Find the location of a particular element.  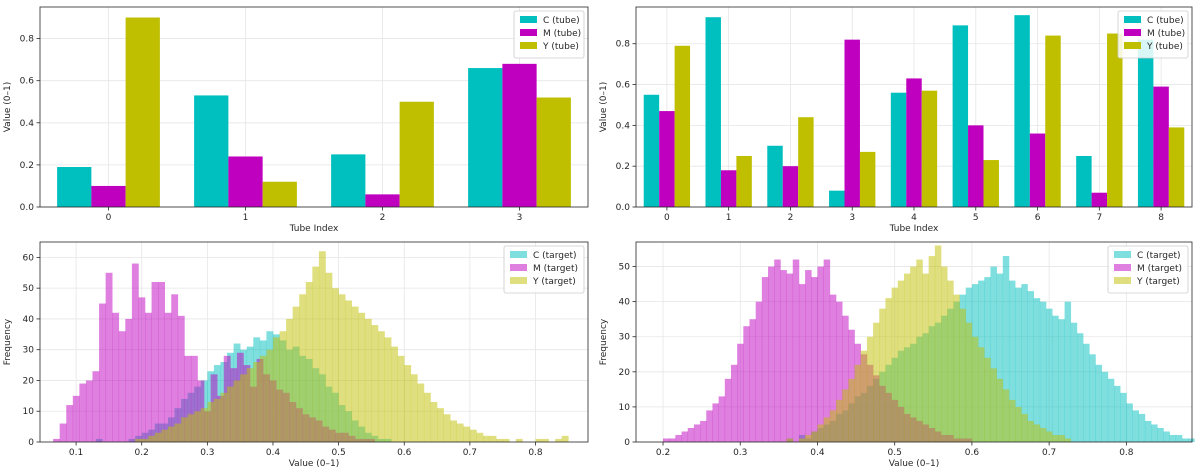

legend-label: C (tube) is located at coordinates (1165, 21).